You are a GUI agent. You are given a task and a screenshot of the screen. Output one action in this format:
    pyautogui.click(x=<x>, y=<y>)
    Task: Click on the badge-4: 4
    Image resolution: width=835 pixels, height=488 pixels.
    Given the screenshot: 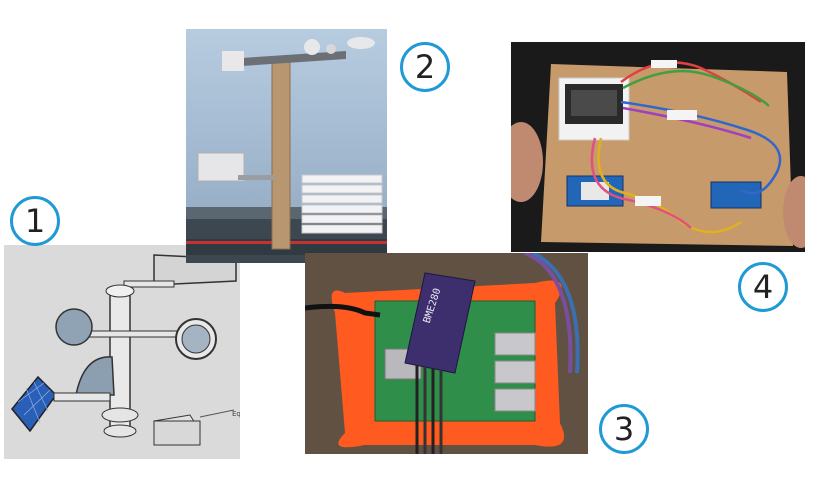 What is the action you would take?
    pyautogui.click(x=763, y=287)
    